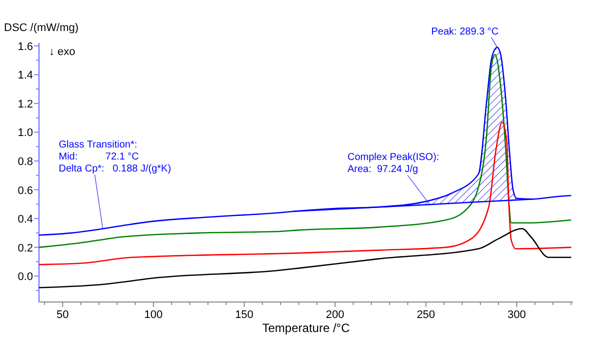  I want to click on annotation: ↓ exo, so click(62, 52).